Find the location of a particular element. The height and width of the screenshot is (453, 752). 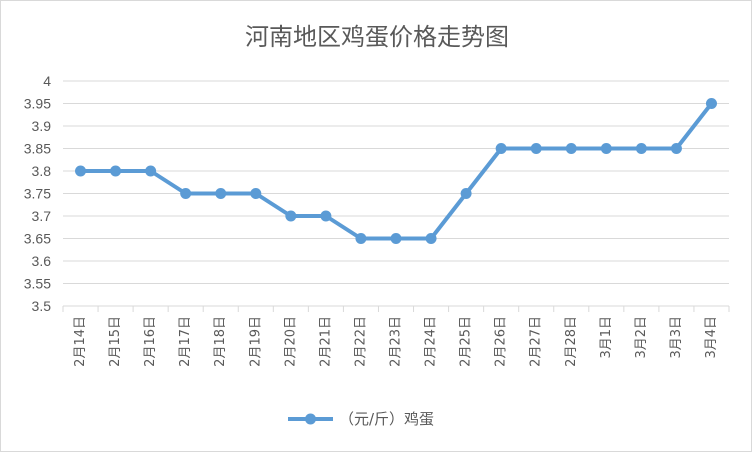

x-tick-label: 2月16日 is located at coordinates (150, 341).